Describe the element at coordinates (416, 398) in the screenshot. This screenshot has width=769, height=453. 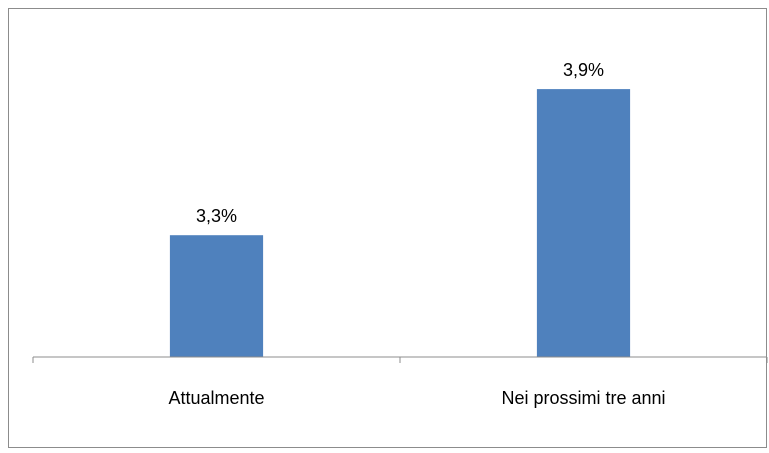
I see `category-labels-group: Attualmente Nei prossimi tre anni` at that location.